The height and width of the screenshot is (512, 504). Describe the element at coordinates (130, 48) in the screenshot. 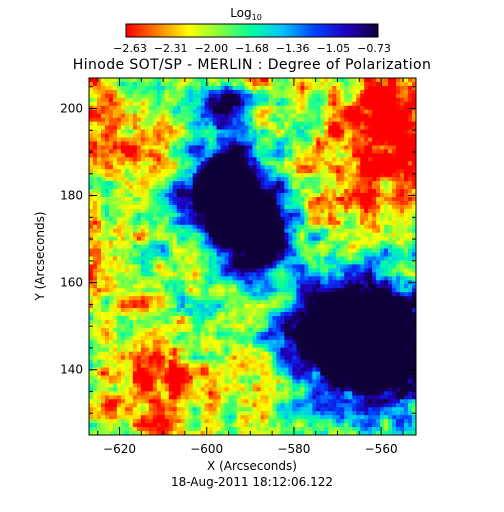

I see `colorbar-tick-label: −2.63` at that location.